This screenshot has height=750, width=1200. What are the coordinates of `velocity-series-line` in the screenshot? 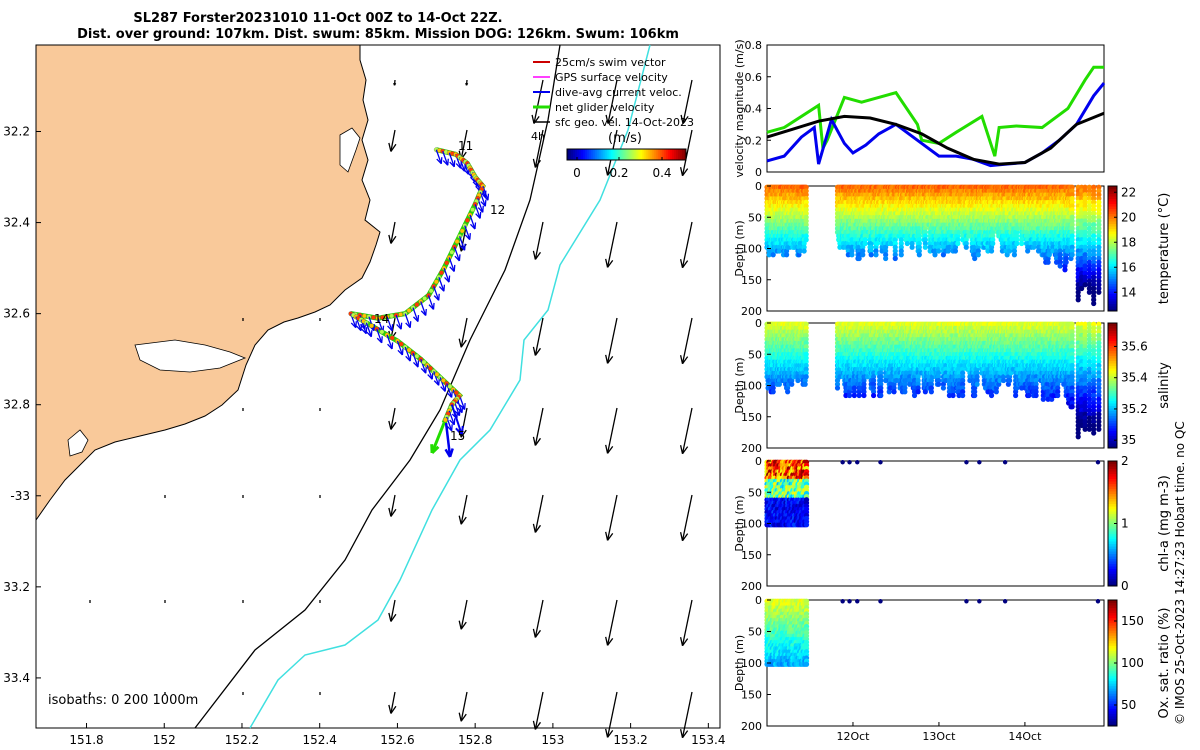 It's located at (935, 138).